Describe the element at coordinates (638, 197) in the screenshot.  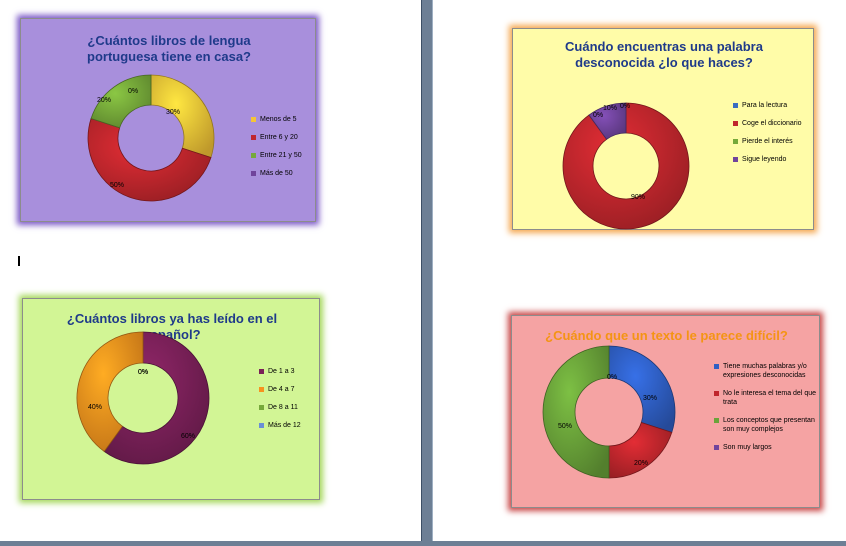
I see `data-label-2: 90%` at that location.